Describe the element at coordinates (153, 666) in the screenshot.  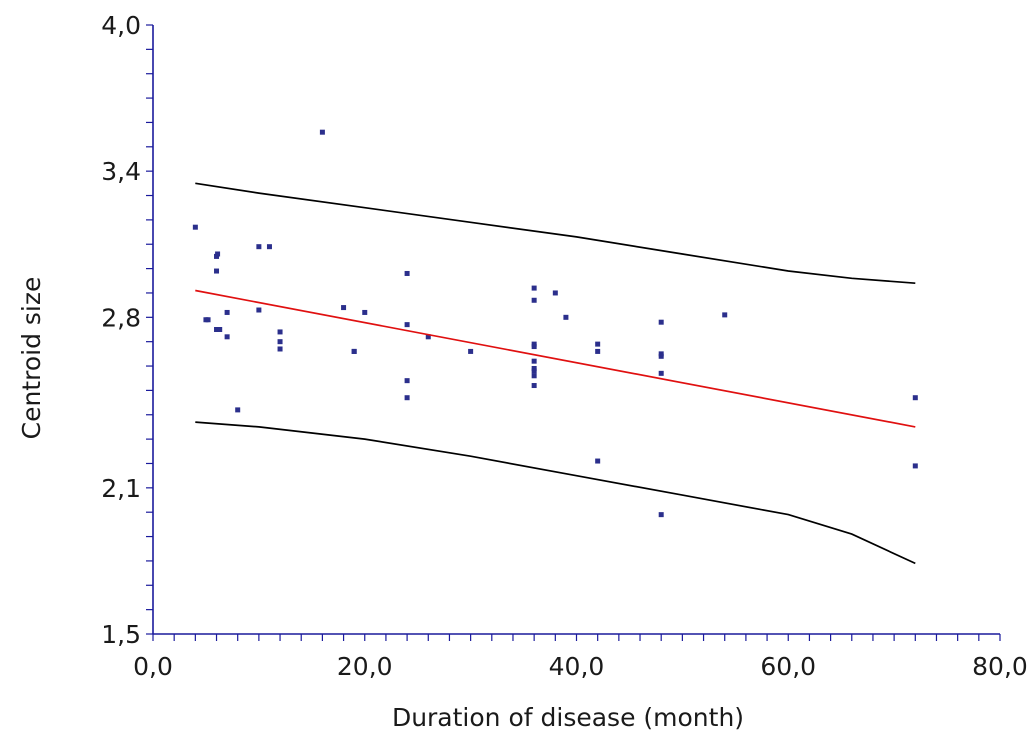
I see `x-tick-label: 0,0` at that location.